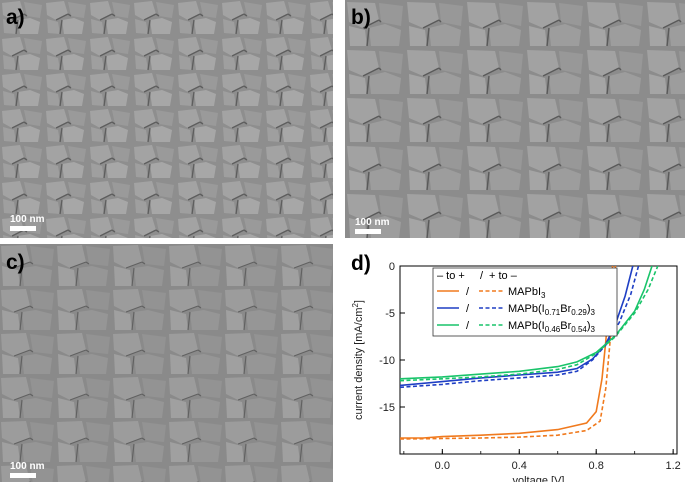 Image resolution: width=685 pixels, height=482 pixels. What do you see at coordinates (387, 408) in the screenshot?
I see `y-tick-label: -15` at bounding box center [387, 408].